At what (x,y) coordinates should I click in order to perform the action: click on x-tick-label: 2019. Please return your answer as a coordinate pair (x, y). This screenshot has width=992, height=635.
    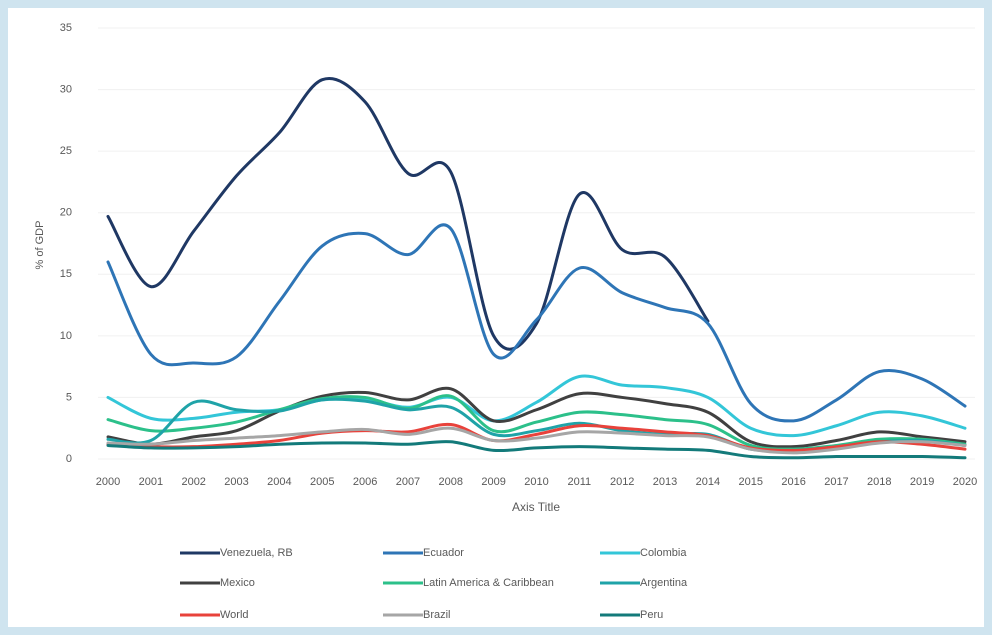
    Looking at the image, I should click on (922, 482).